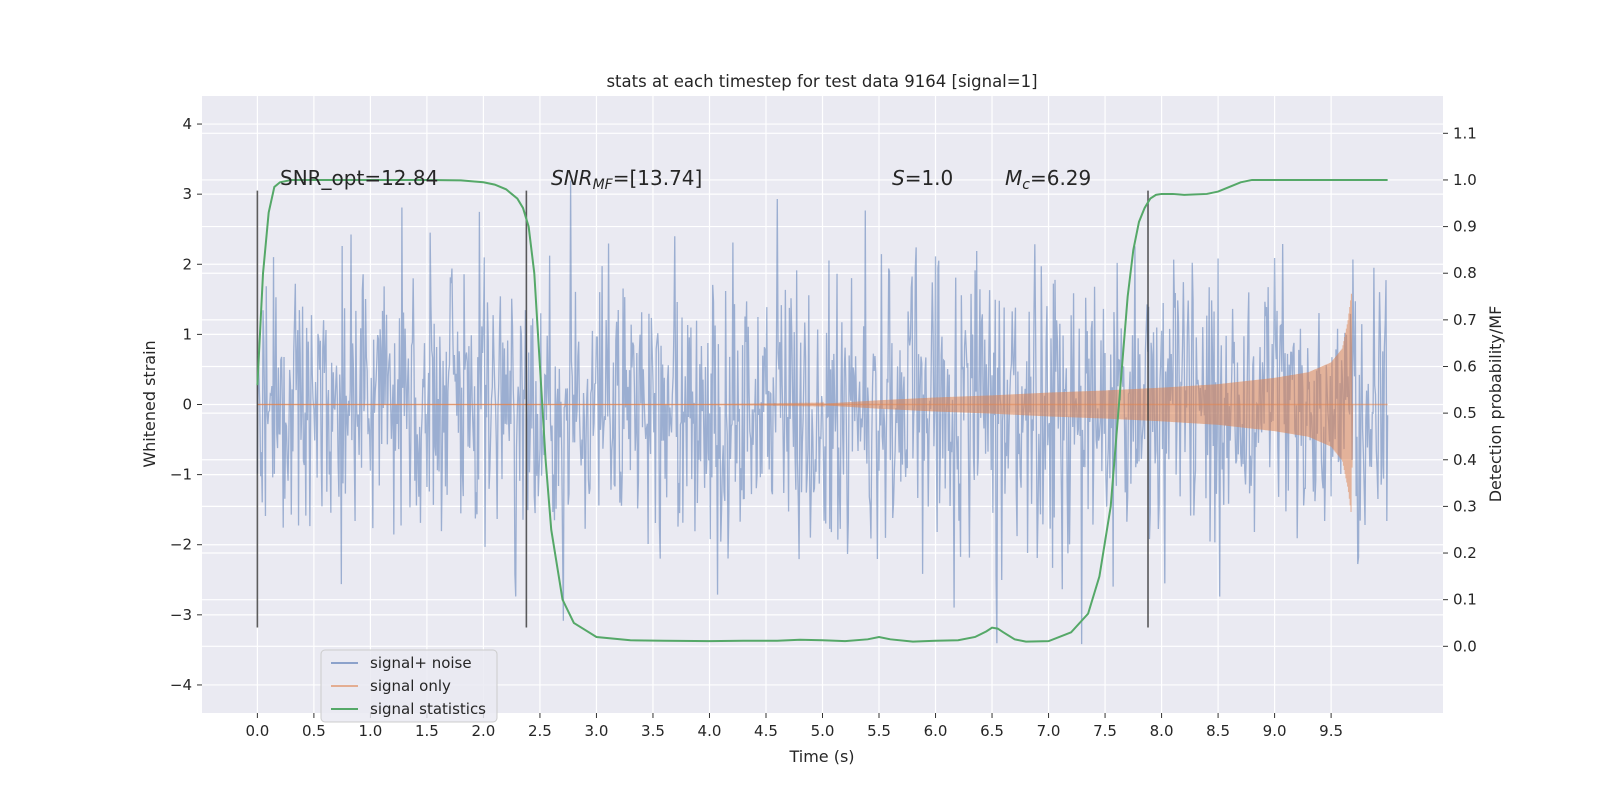  What do you see at coordinates (1013, 178) in the screenshot?
I see `mc-symbol: M` at bounding box center [1013, 178].